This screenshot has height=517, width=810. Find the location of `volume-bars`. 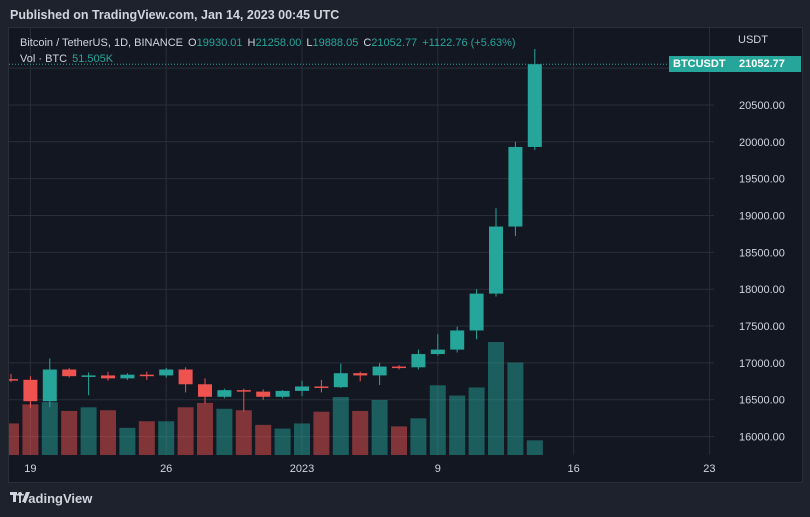

volume-bars is located at coordinates (276, 398).